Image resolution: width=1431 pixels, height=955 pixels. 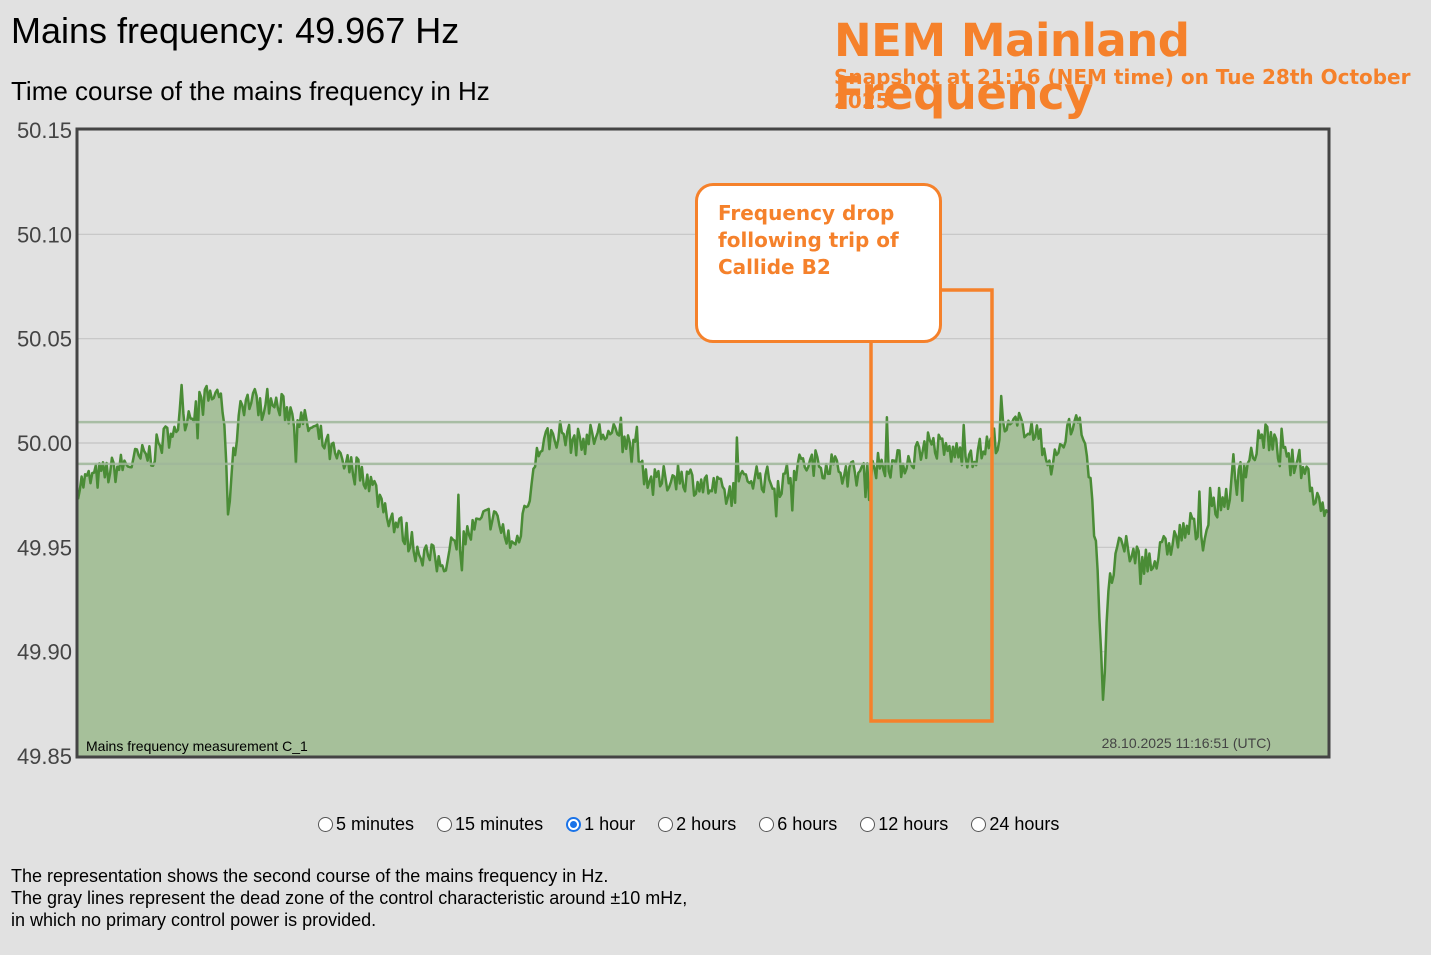 I want to click on y-tick-label: 50.05, so click(x=44, y=339).